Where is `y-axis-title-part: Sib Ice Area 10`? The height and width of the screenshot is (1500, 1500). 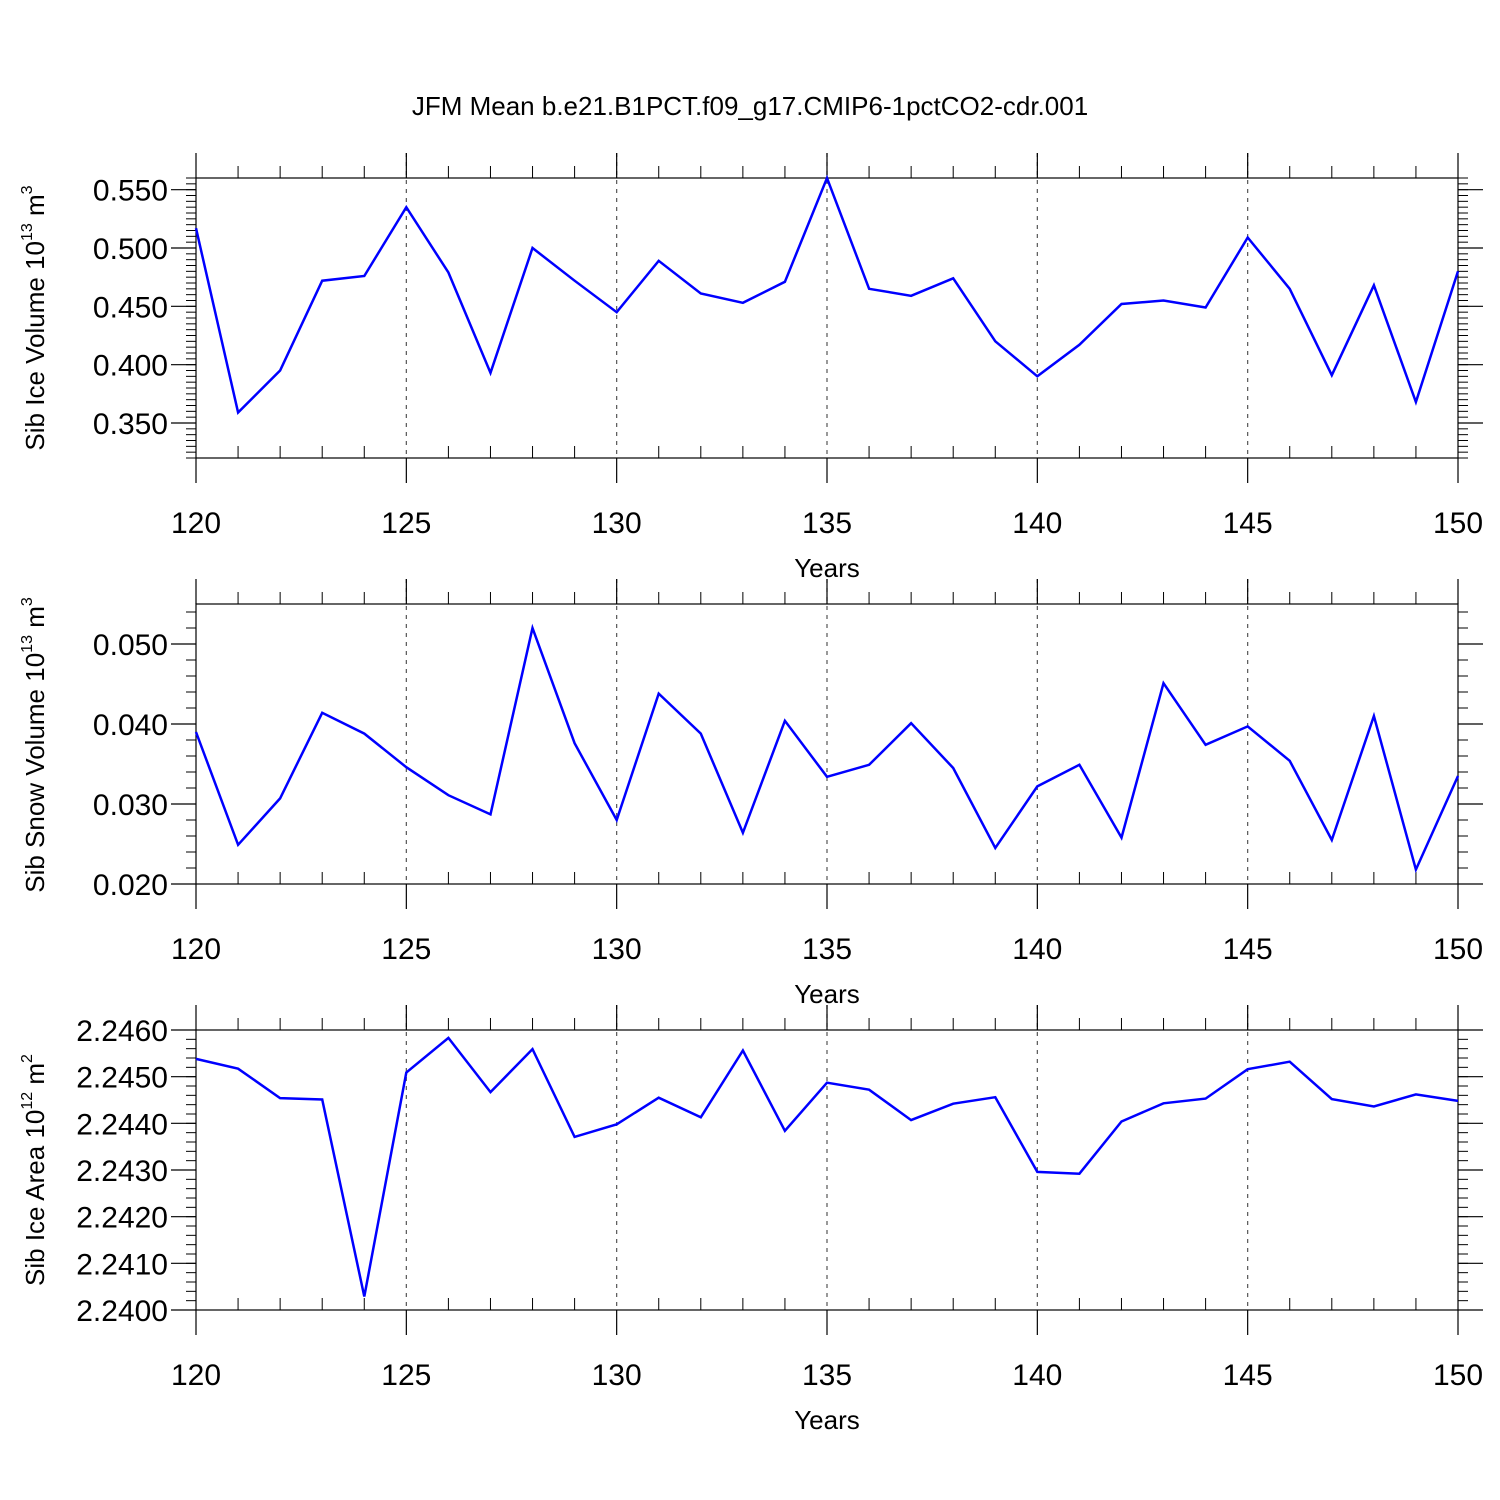
y-axis-title-part: Sib Ice Area 10 is located at coordinates (35, 1198).